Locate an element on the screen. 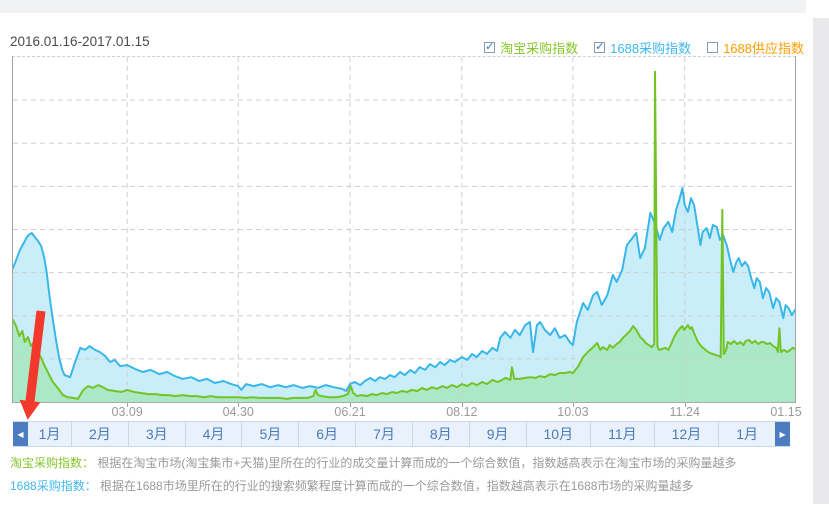 The height and width of the screenshot is (514, 829). month-cell-1: 1月 is located at coordinates (49, 434).